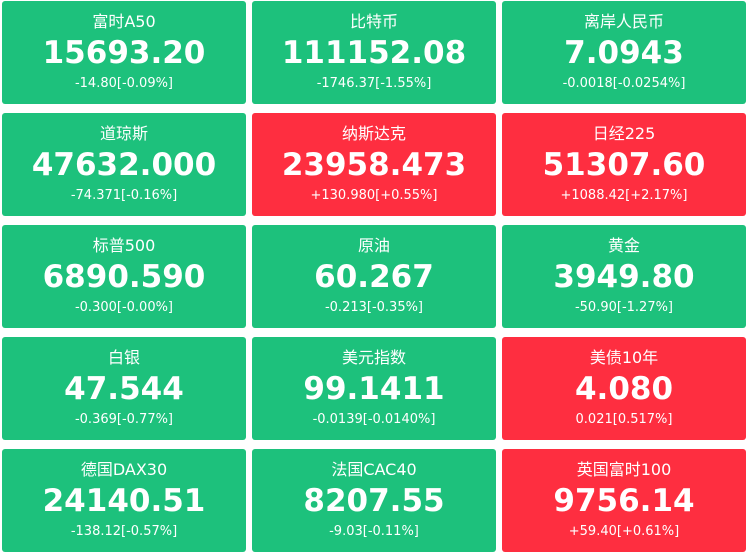 Image resolution: width=750 pixels, height=557 pixels. I want to click on quote-tile-offshore-cny: 离岸人民币 7.0943 -0.0018[-0.0254%], so click(624, 52).